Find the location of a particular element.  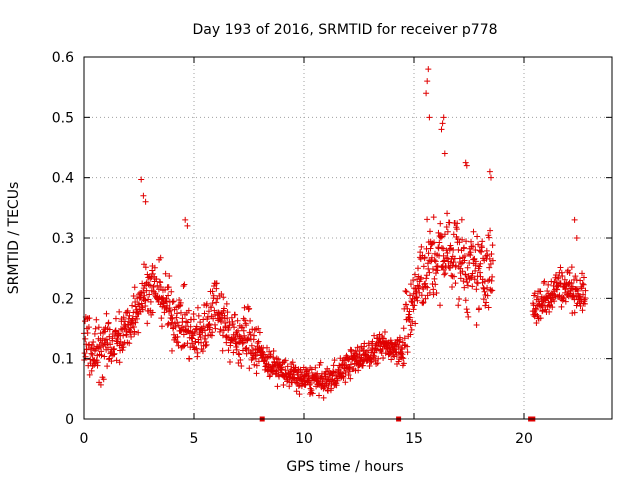

x-tick-label: 15 is located at coordinates (414, 439).